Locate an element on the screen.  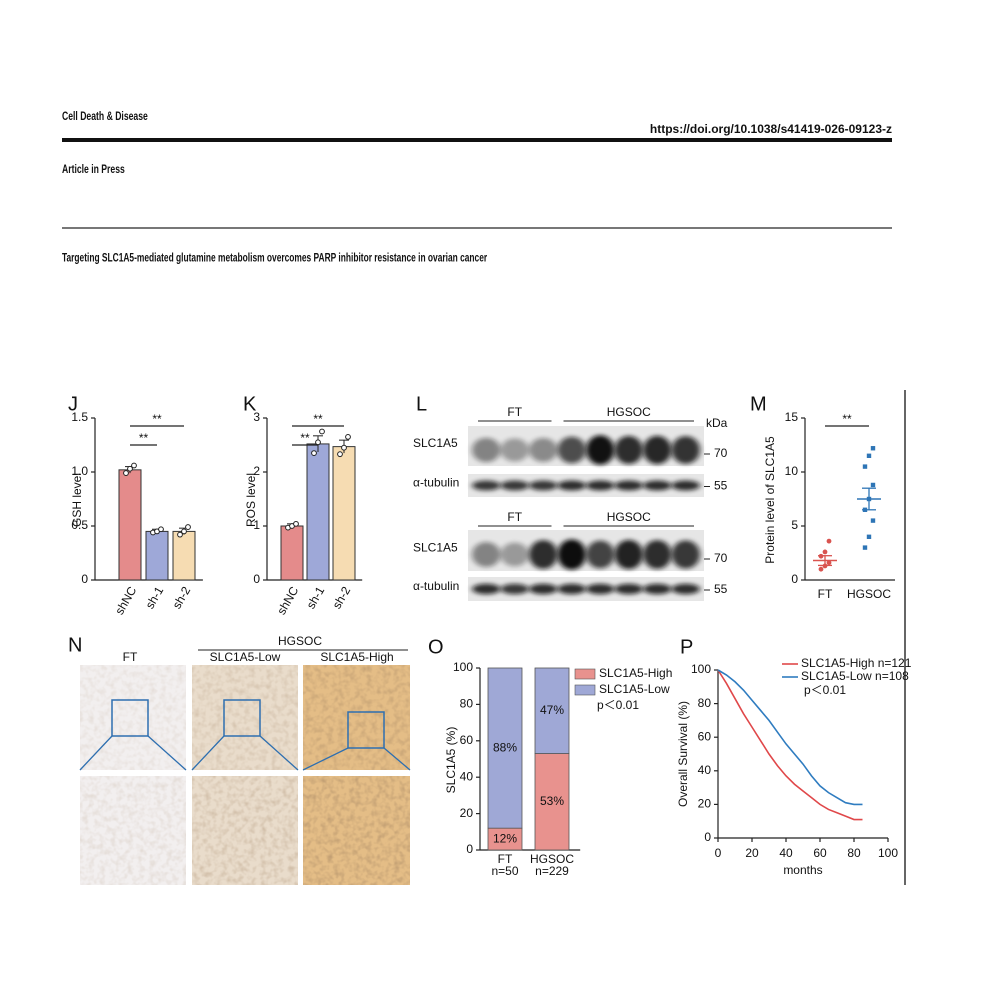
x-tick-label: 20 is located at coordinates (752, 853).